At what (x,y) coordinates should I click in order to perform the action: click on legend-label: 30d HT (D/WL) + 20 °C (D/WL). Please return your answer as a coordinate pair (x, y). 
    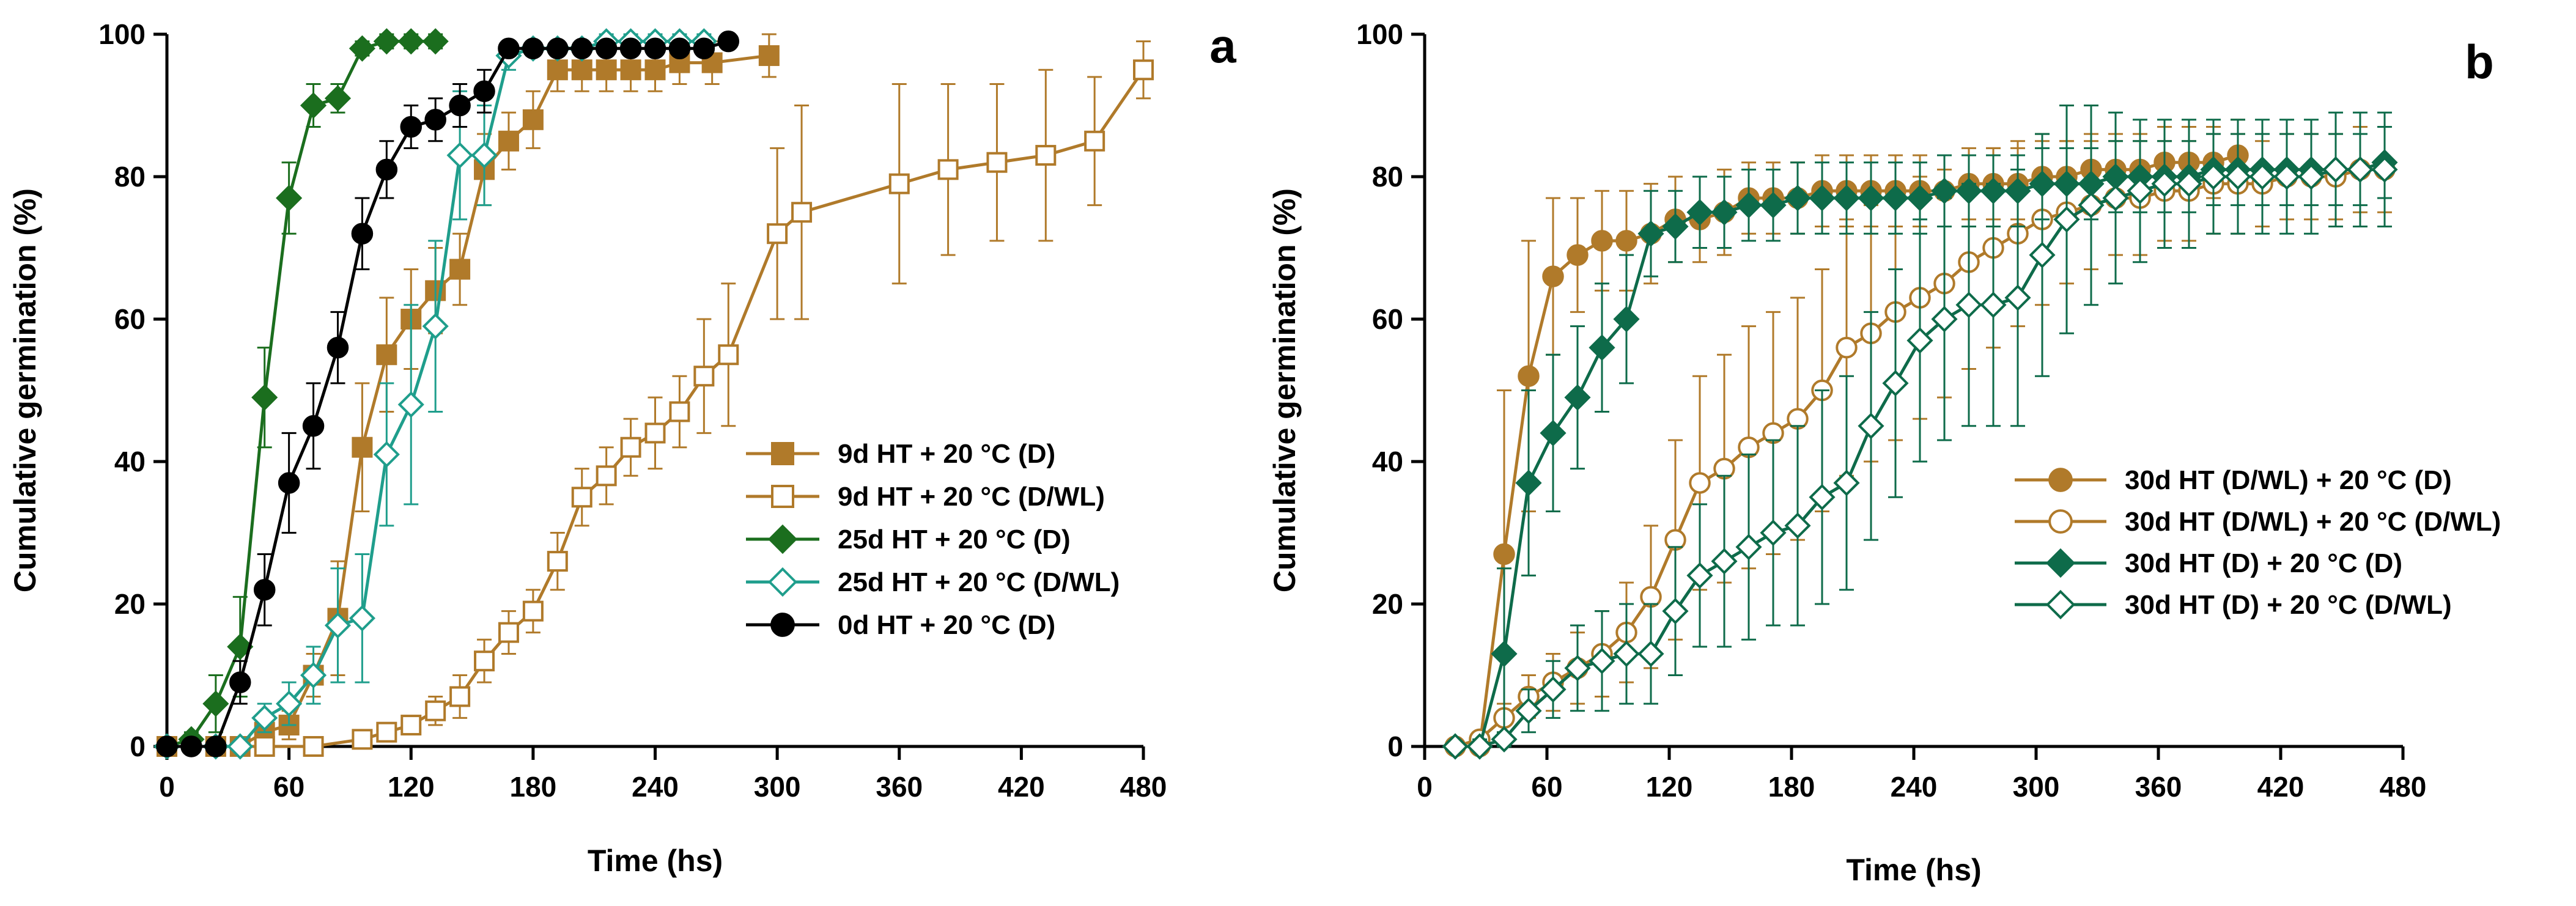
    Looking at the image, I should click on (2313, 522).